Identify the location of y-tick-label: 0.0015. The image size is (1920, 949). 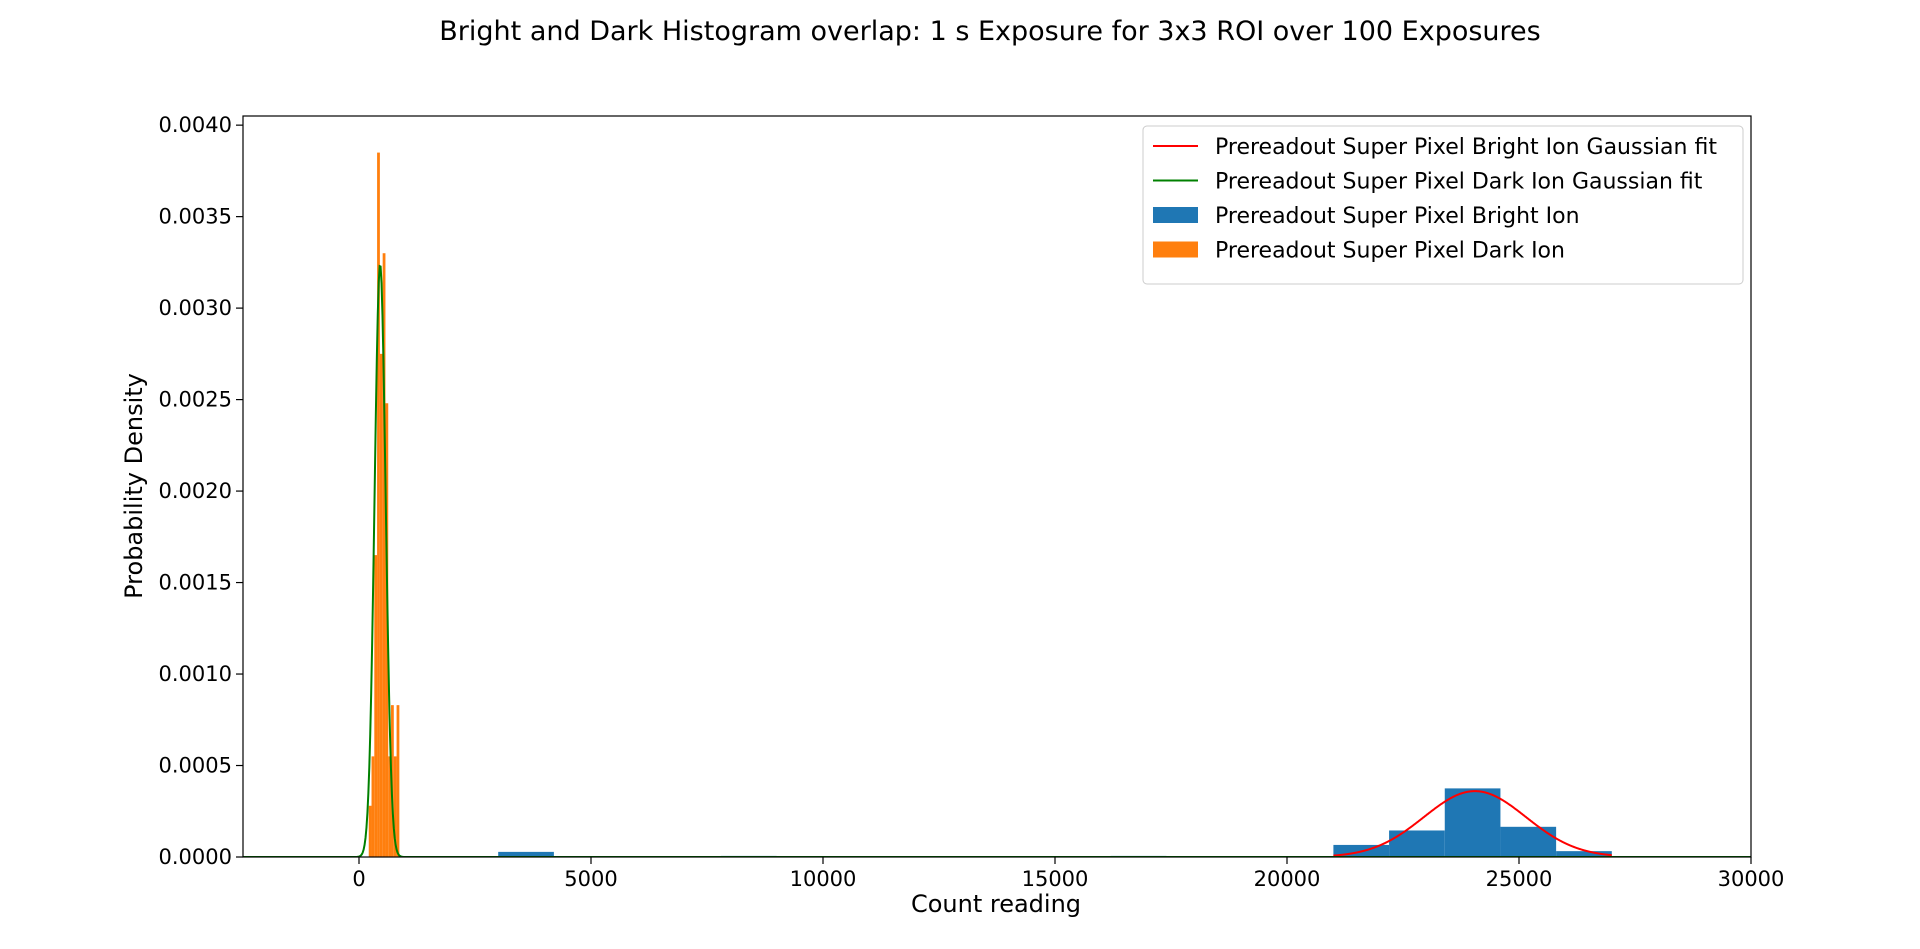
(195, 583).